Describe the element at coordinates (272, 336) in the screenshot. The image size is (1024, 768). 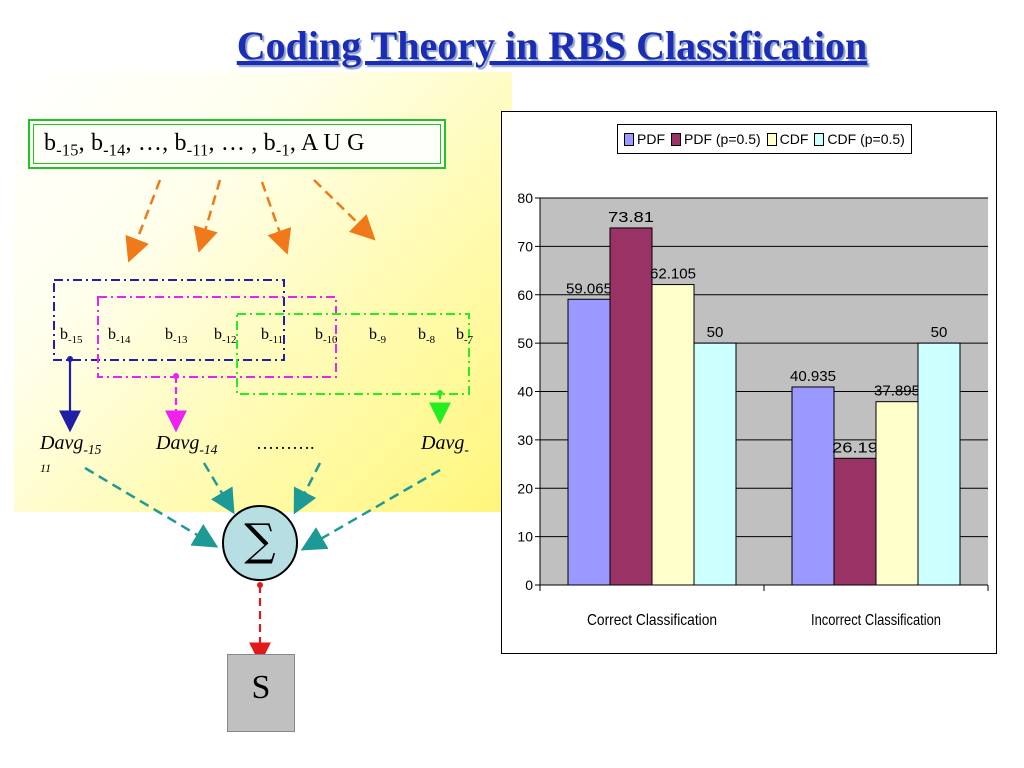
I see `bit-label: b-11` at that location.